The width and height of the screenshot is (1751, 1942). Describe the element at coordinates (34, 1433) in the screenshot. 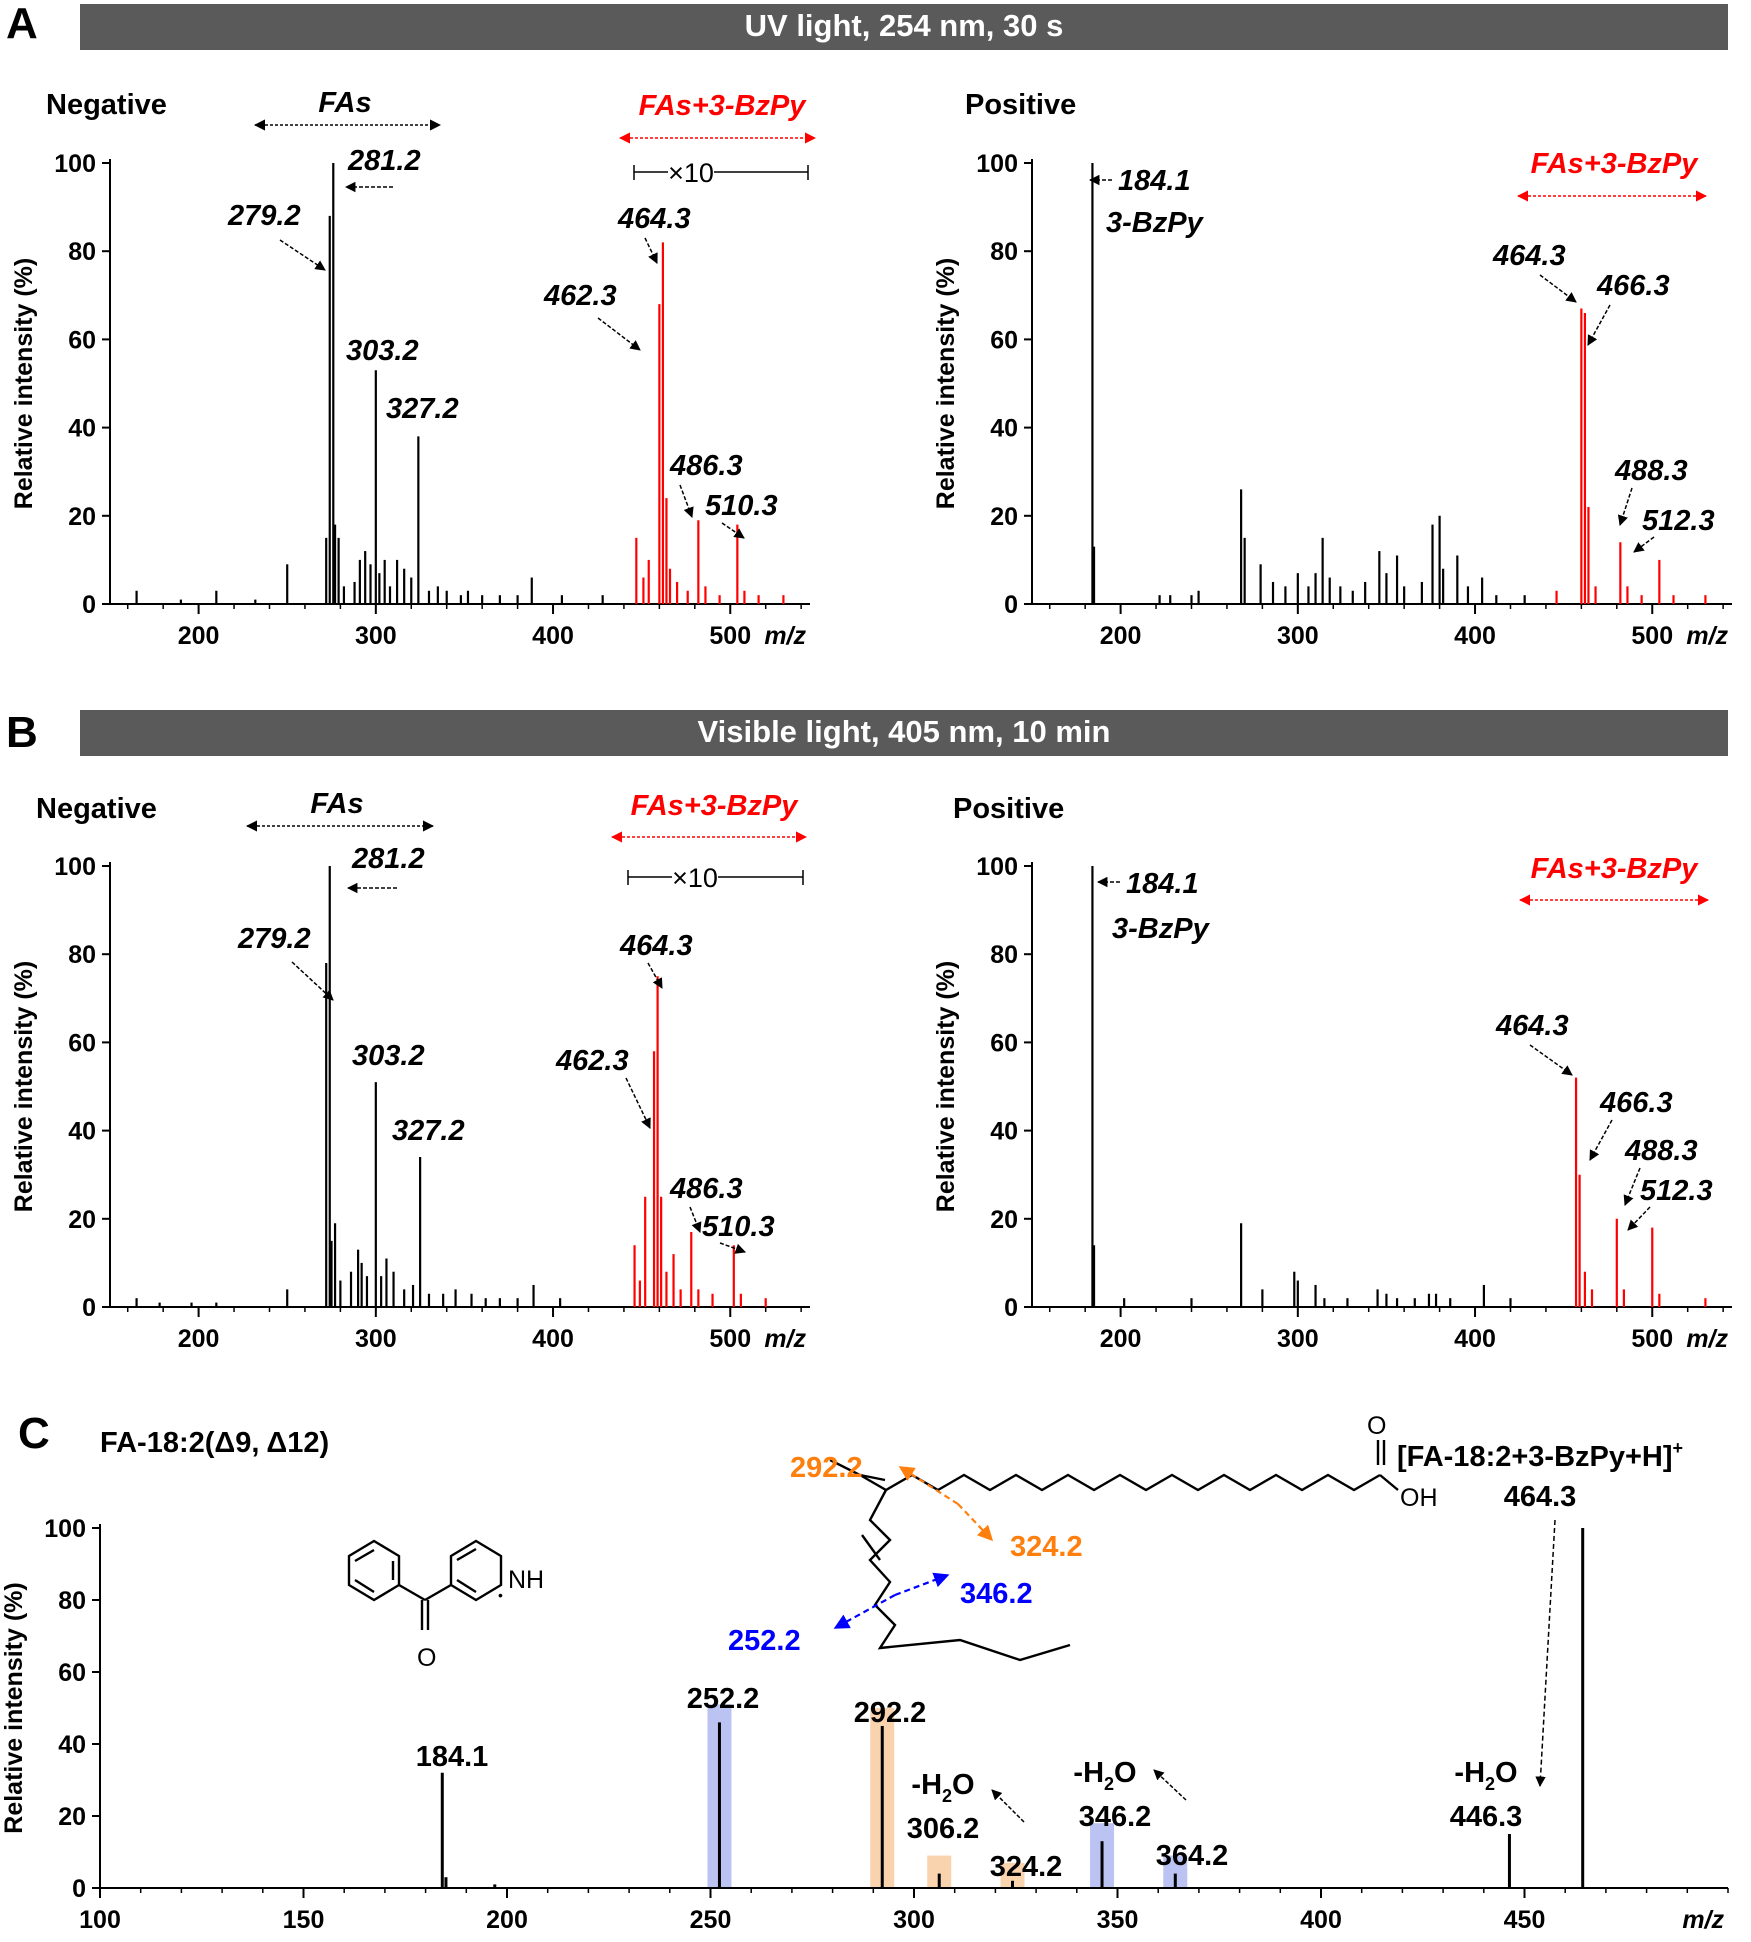

I see `panel-c-letter: C` at that location.